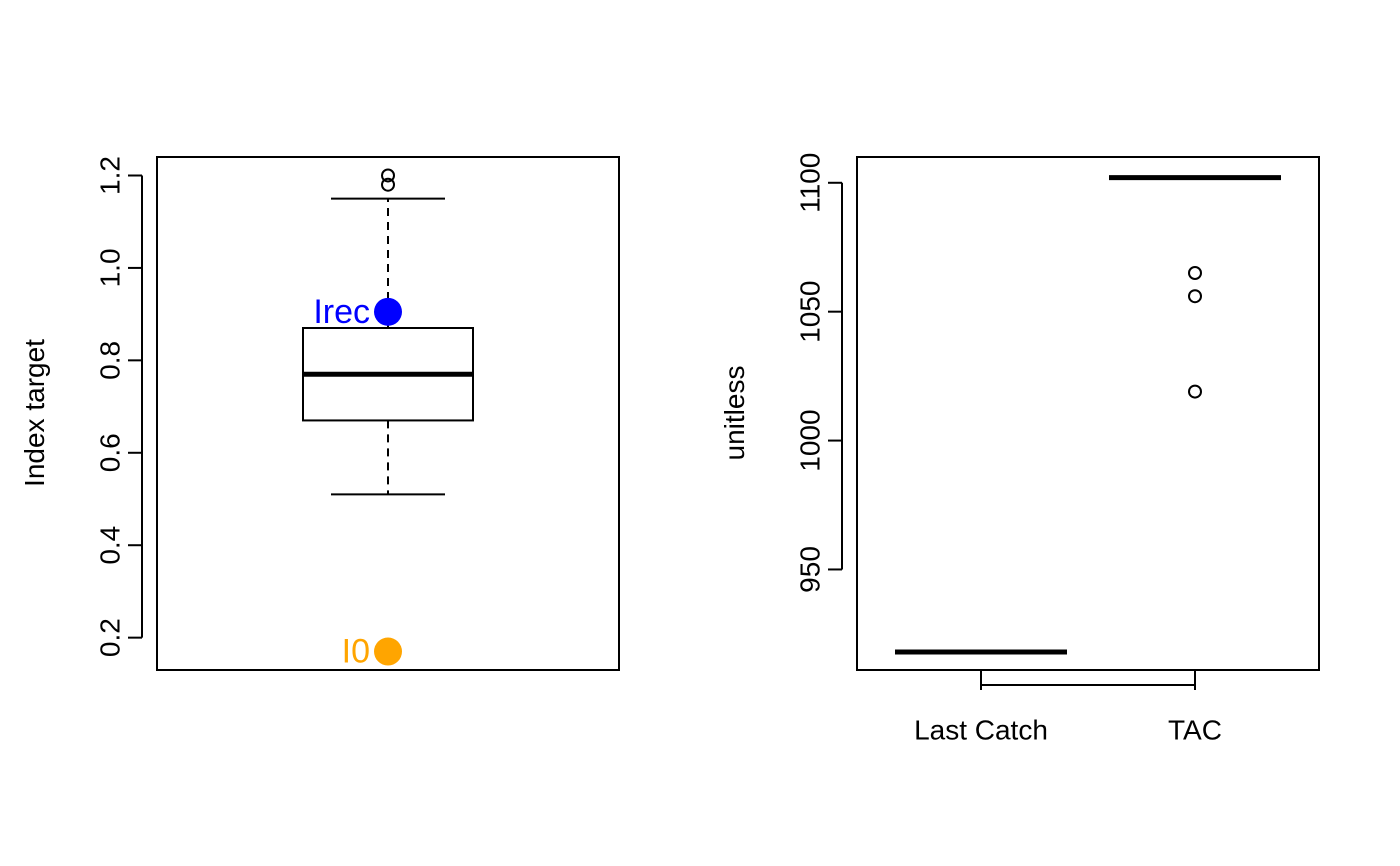 Image resolution: width=1400 pixels, height=866 pixels. I want to click on left-y-tick-label: 0.4, so click(110, 545).